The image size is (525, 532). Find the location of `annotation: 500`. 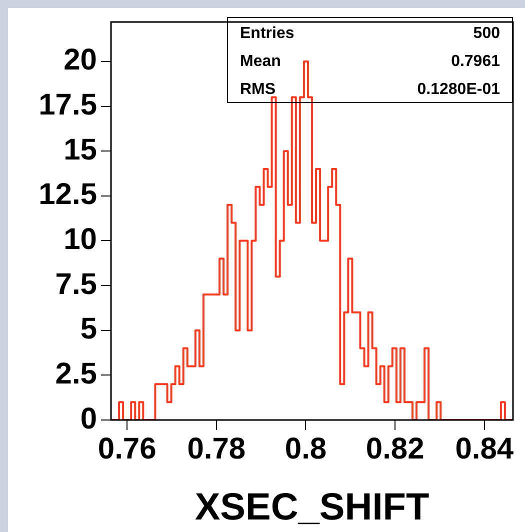

annotation: 500 is located at coordinates (486, 34).